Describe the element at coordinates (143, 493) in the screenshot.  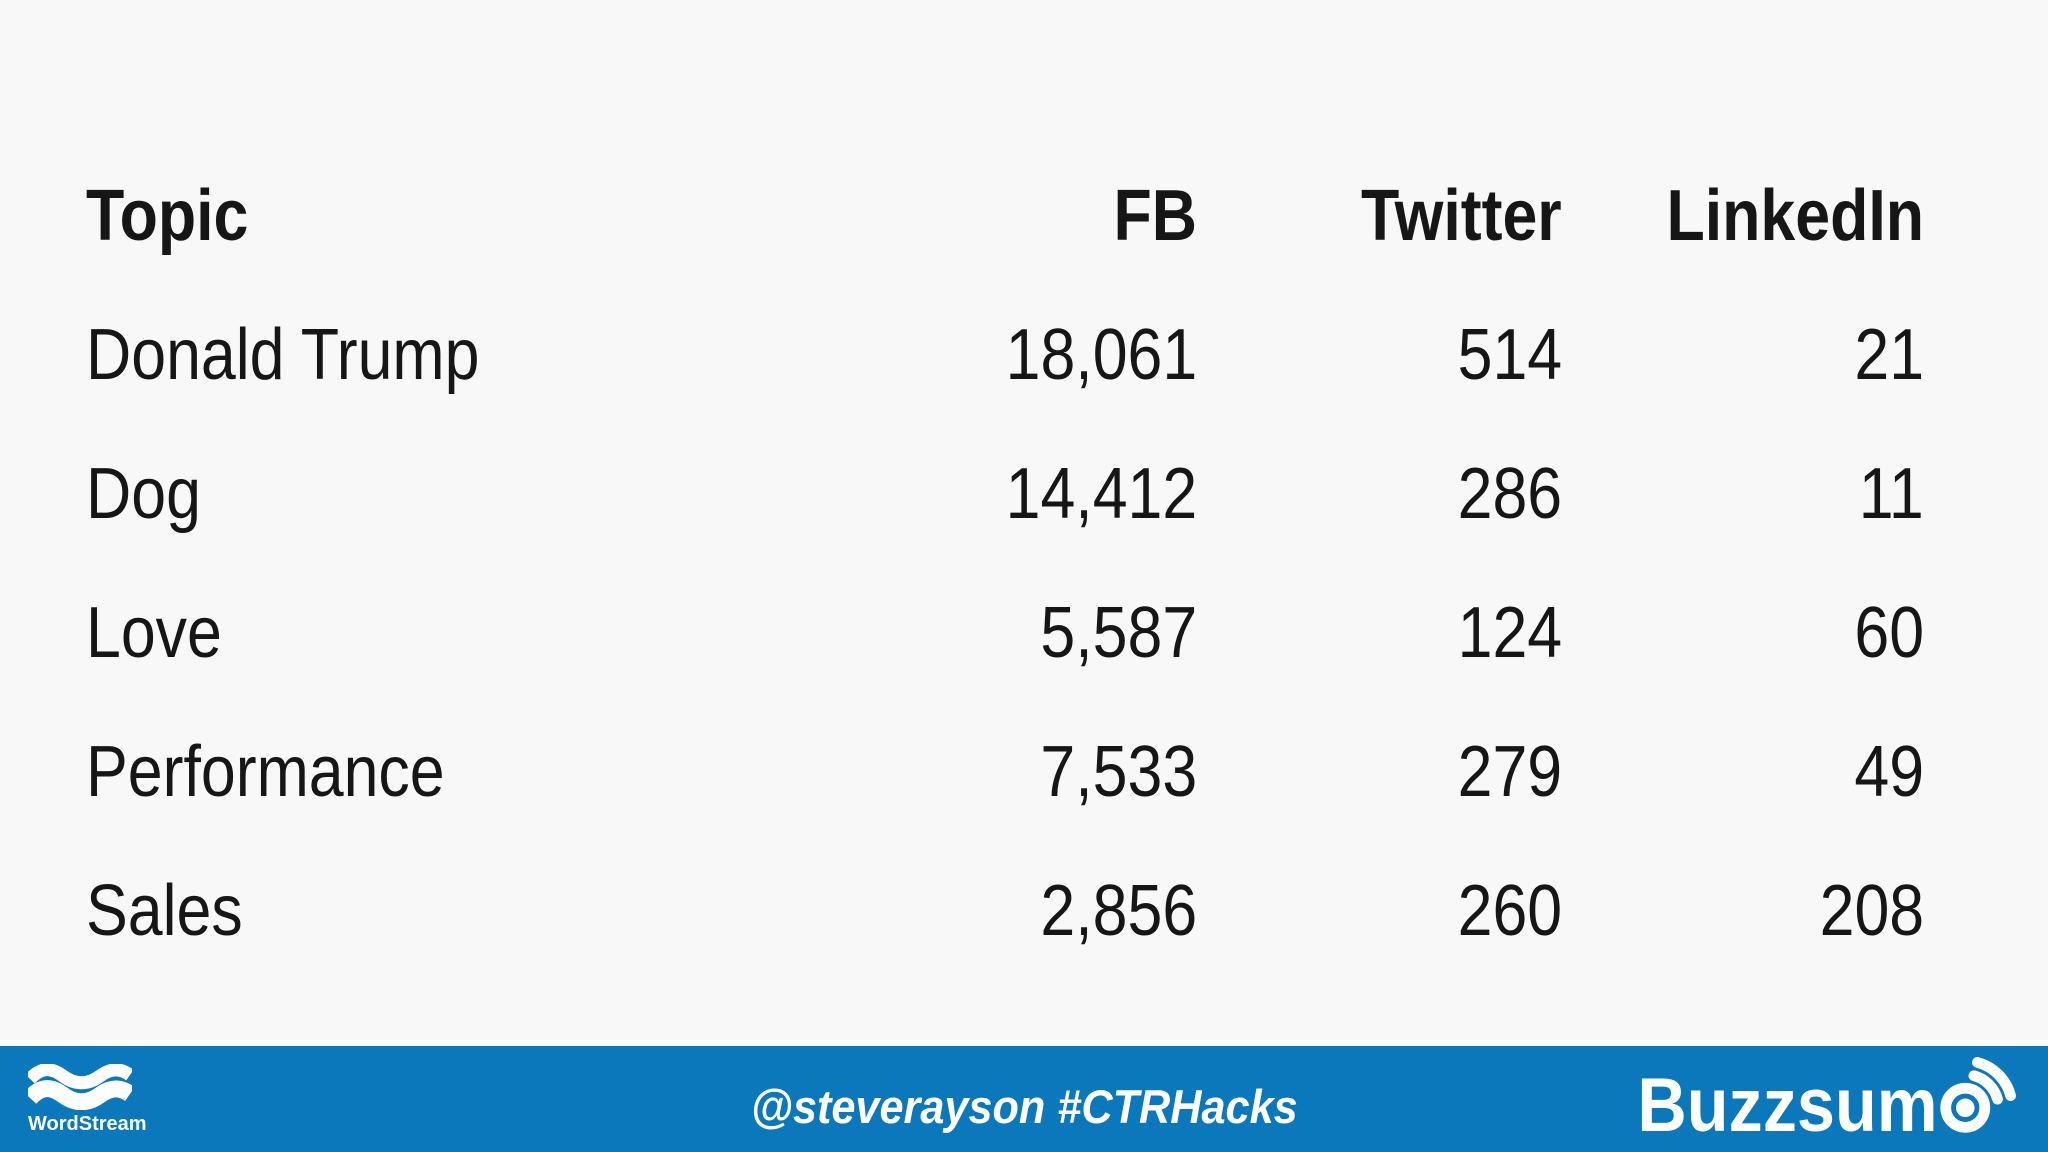
I see `topic-label: Dog` at that location.